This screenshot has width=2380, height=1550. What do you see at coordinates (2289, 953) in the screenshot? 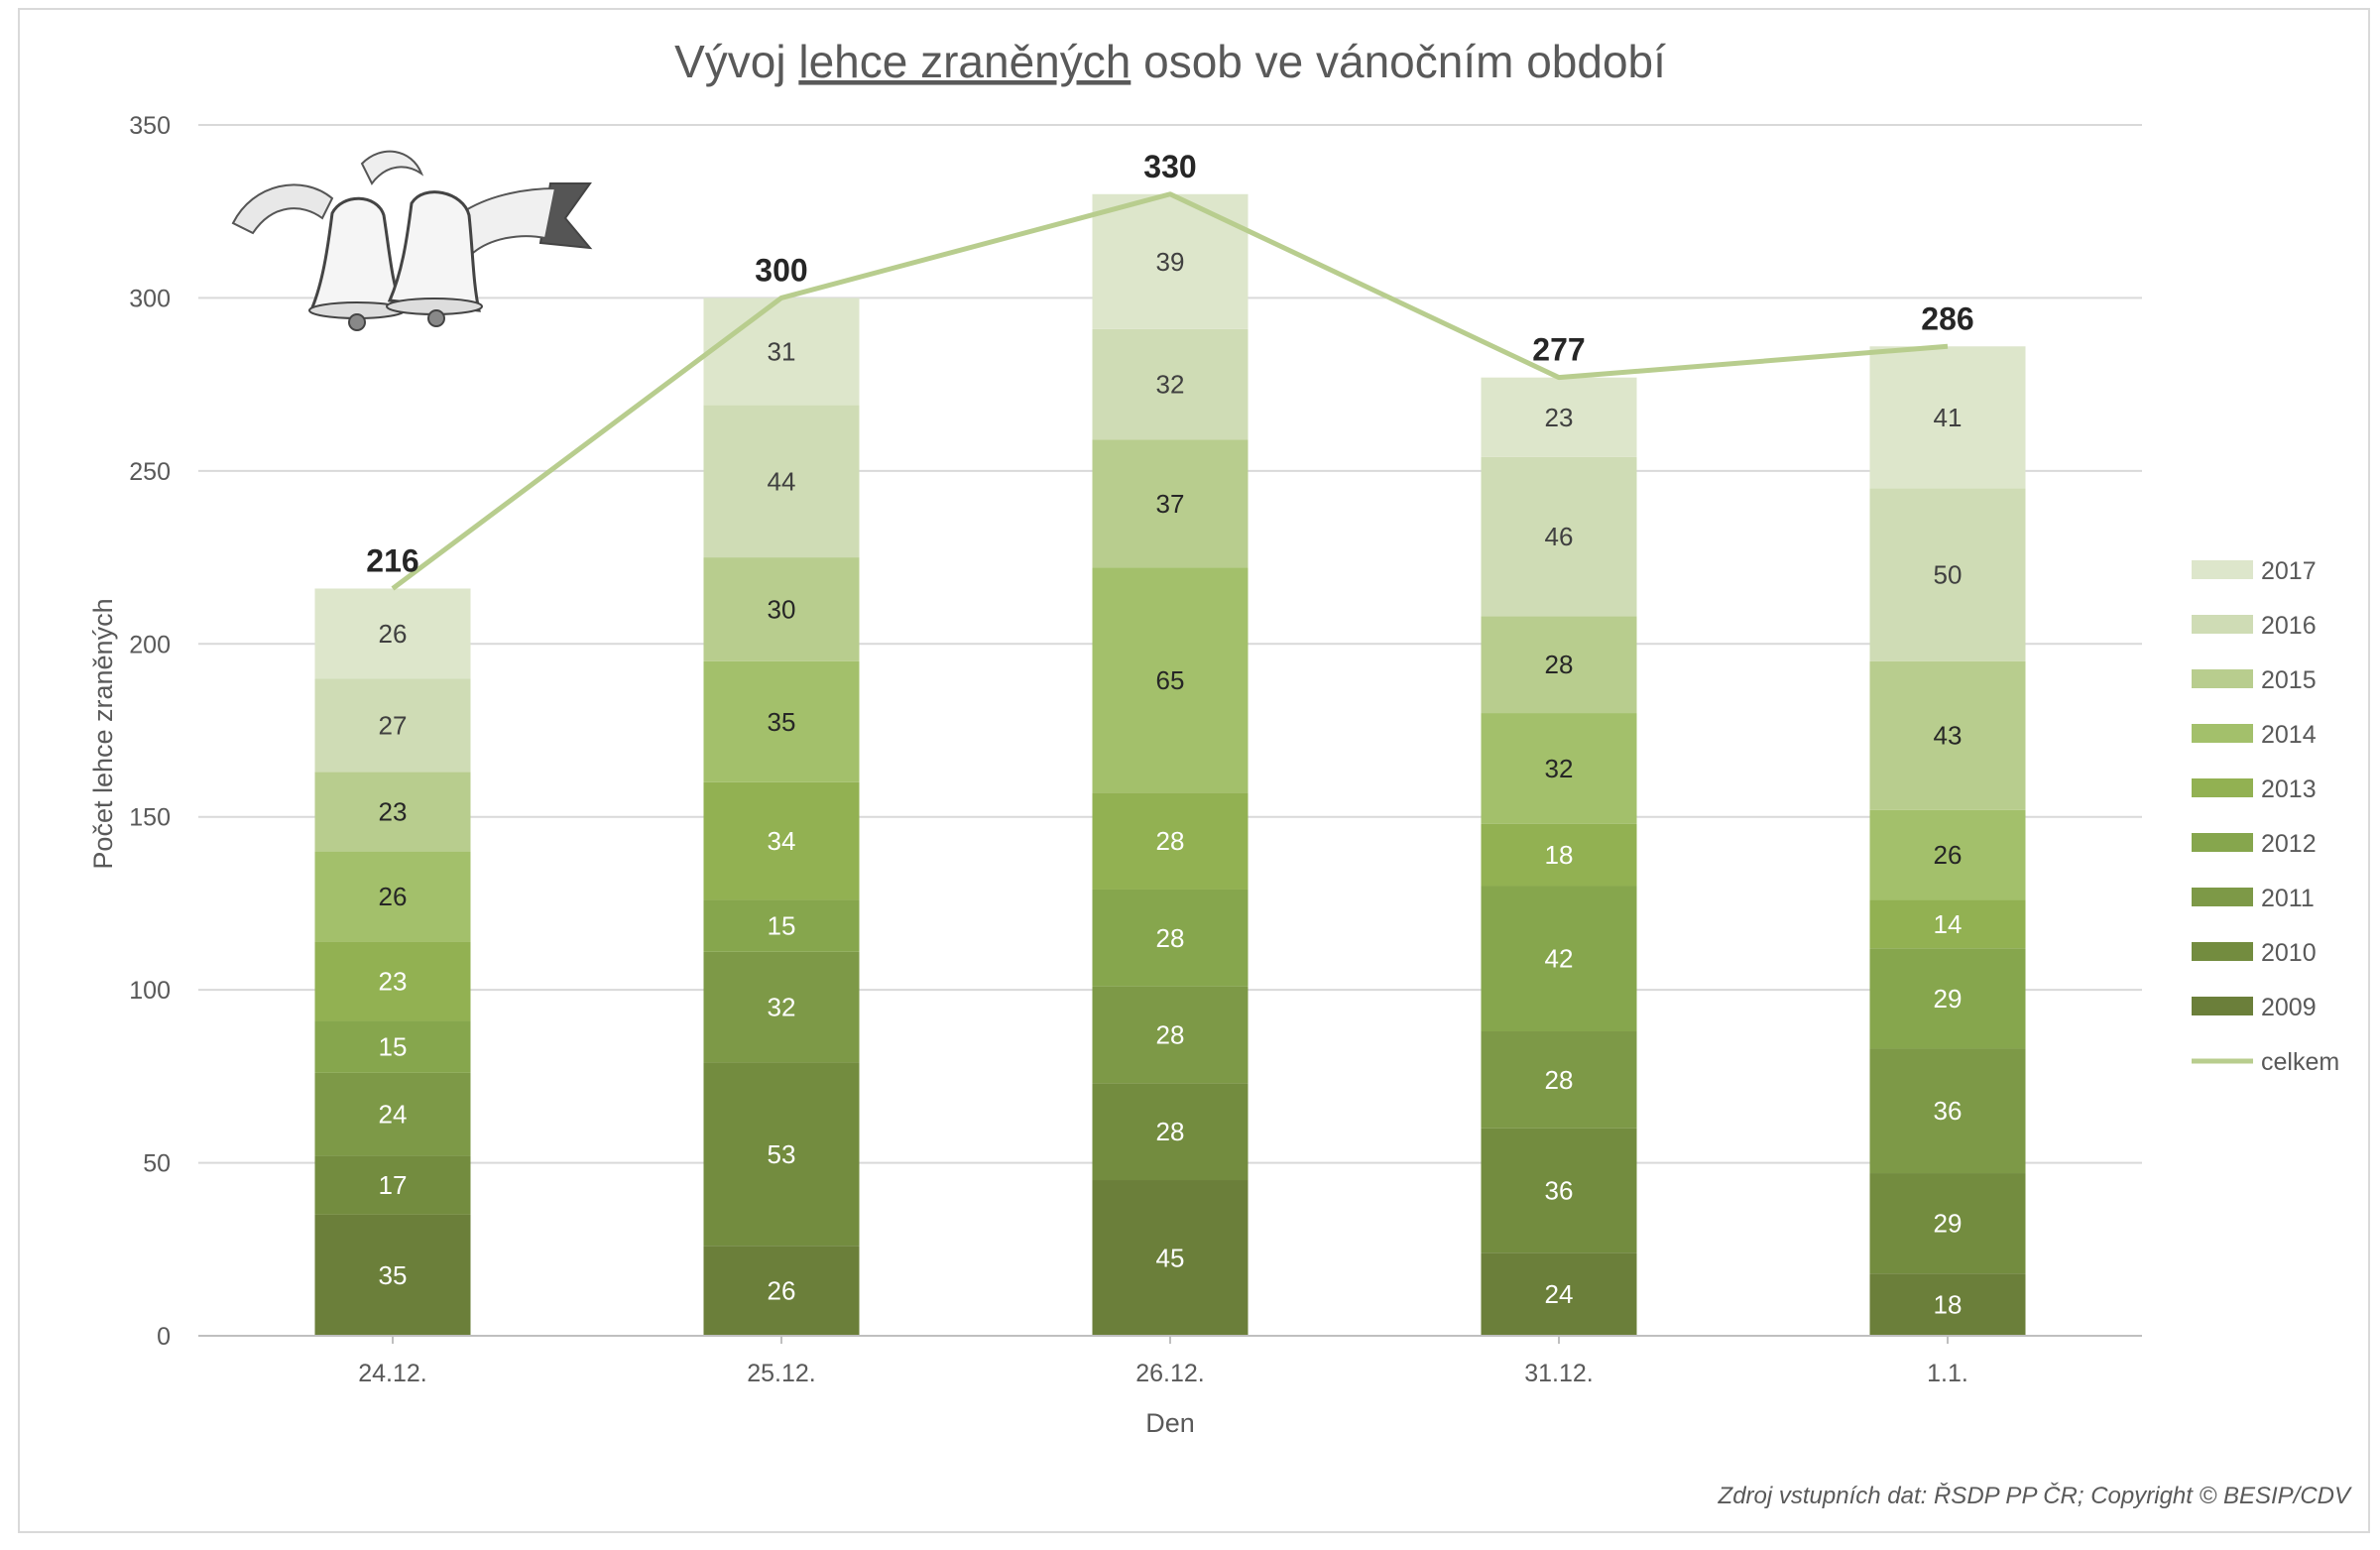
I see `legend-label: 2010` at bounding box center [2289, 953].